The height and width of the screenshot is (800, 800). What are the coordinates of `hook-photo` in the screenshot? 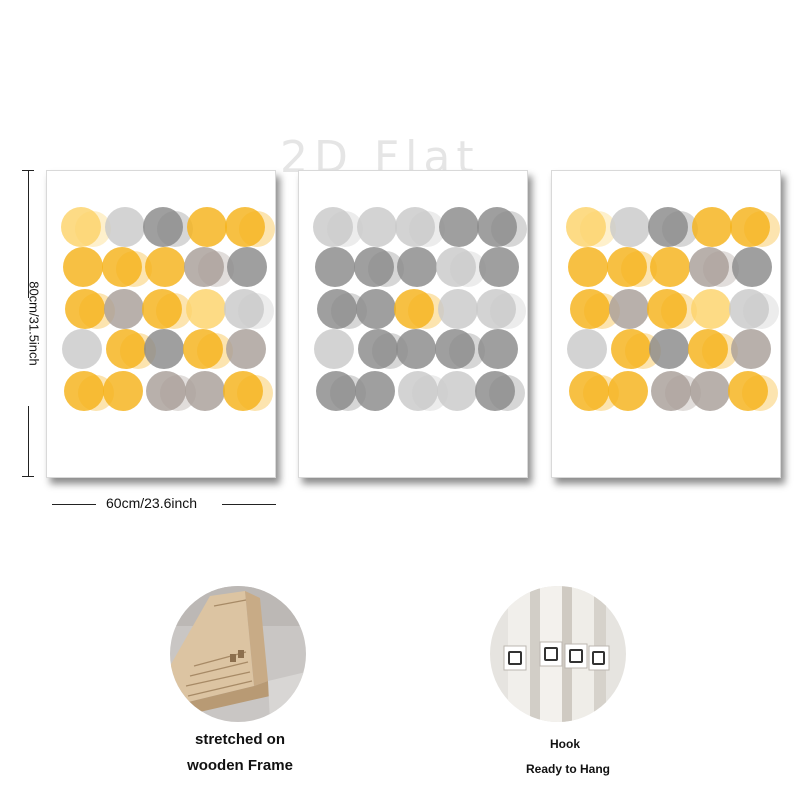 It's located at (558, 654).